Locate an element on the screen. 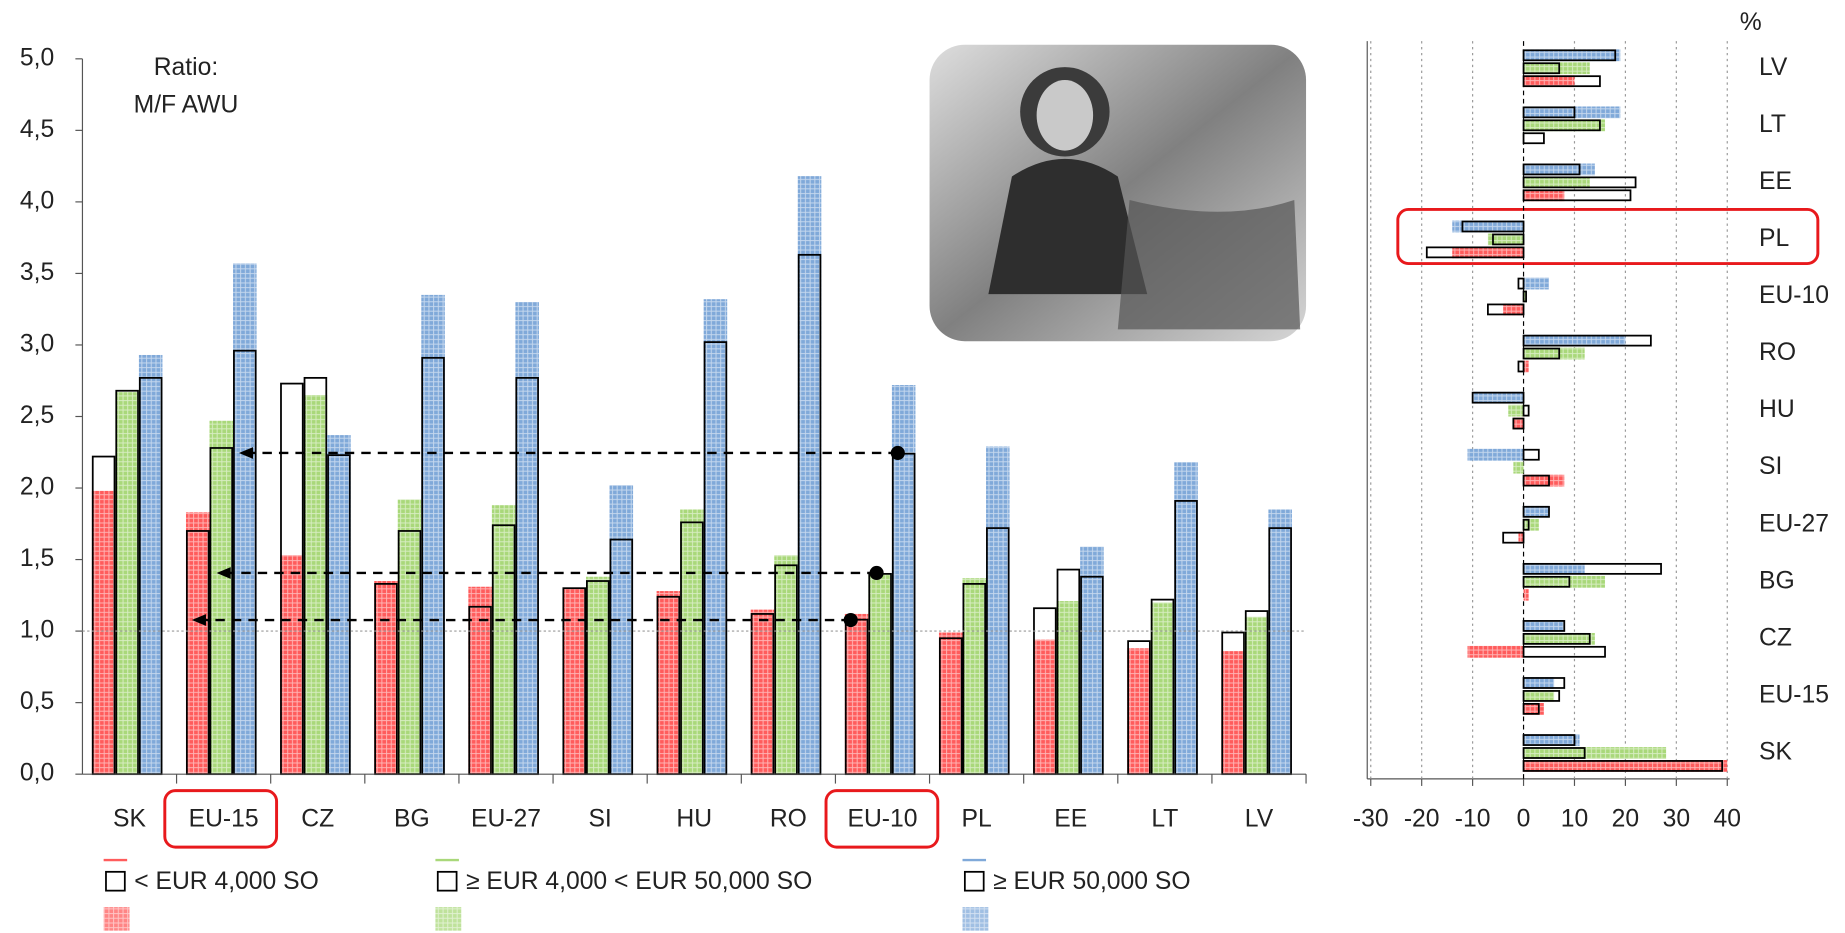 This screenshot has width=1845, height=933. y-tick-label: HU is located at coordinates (1777, 409).